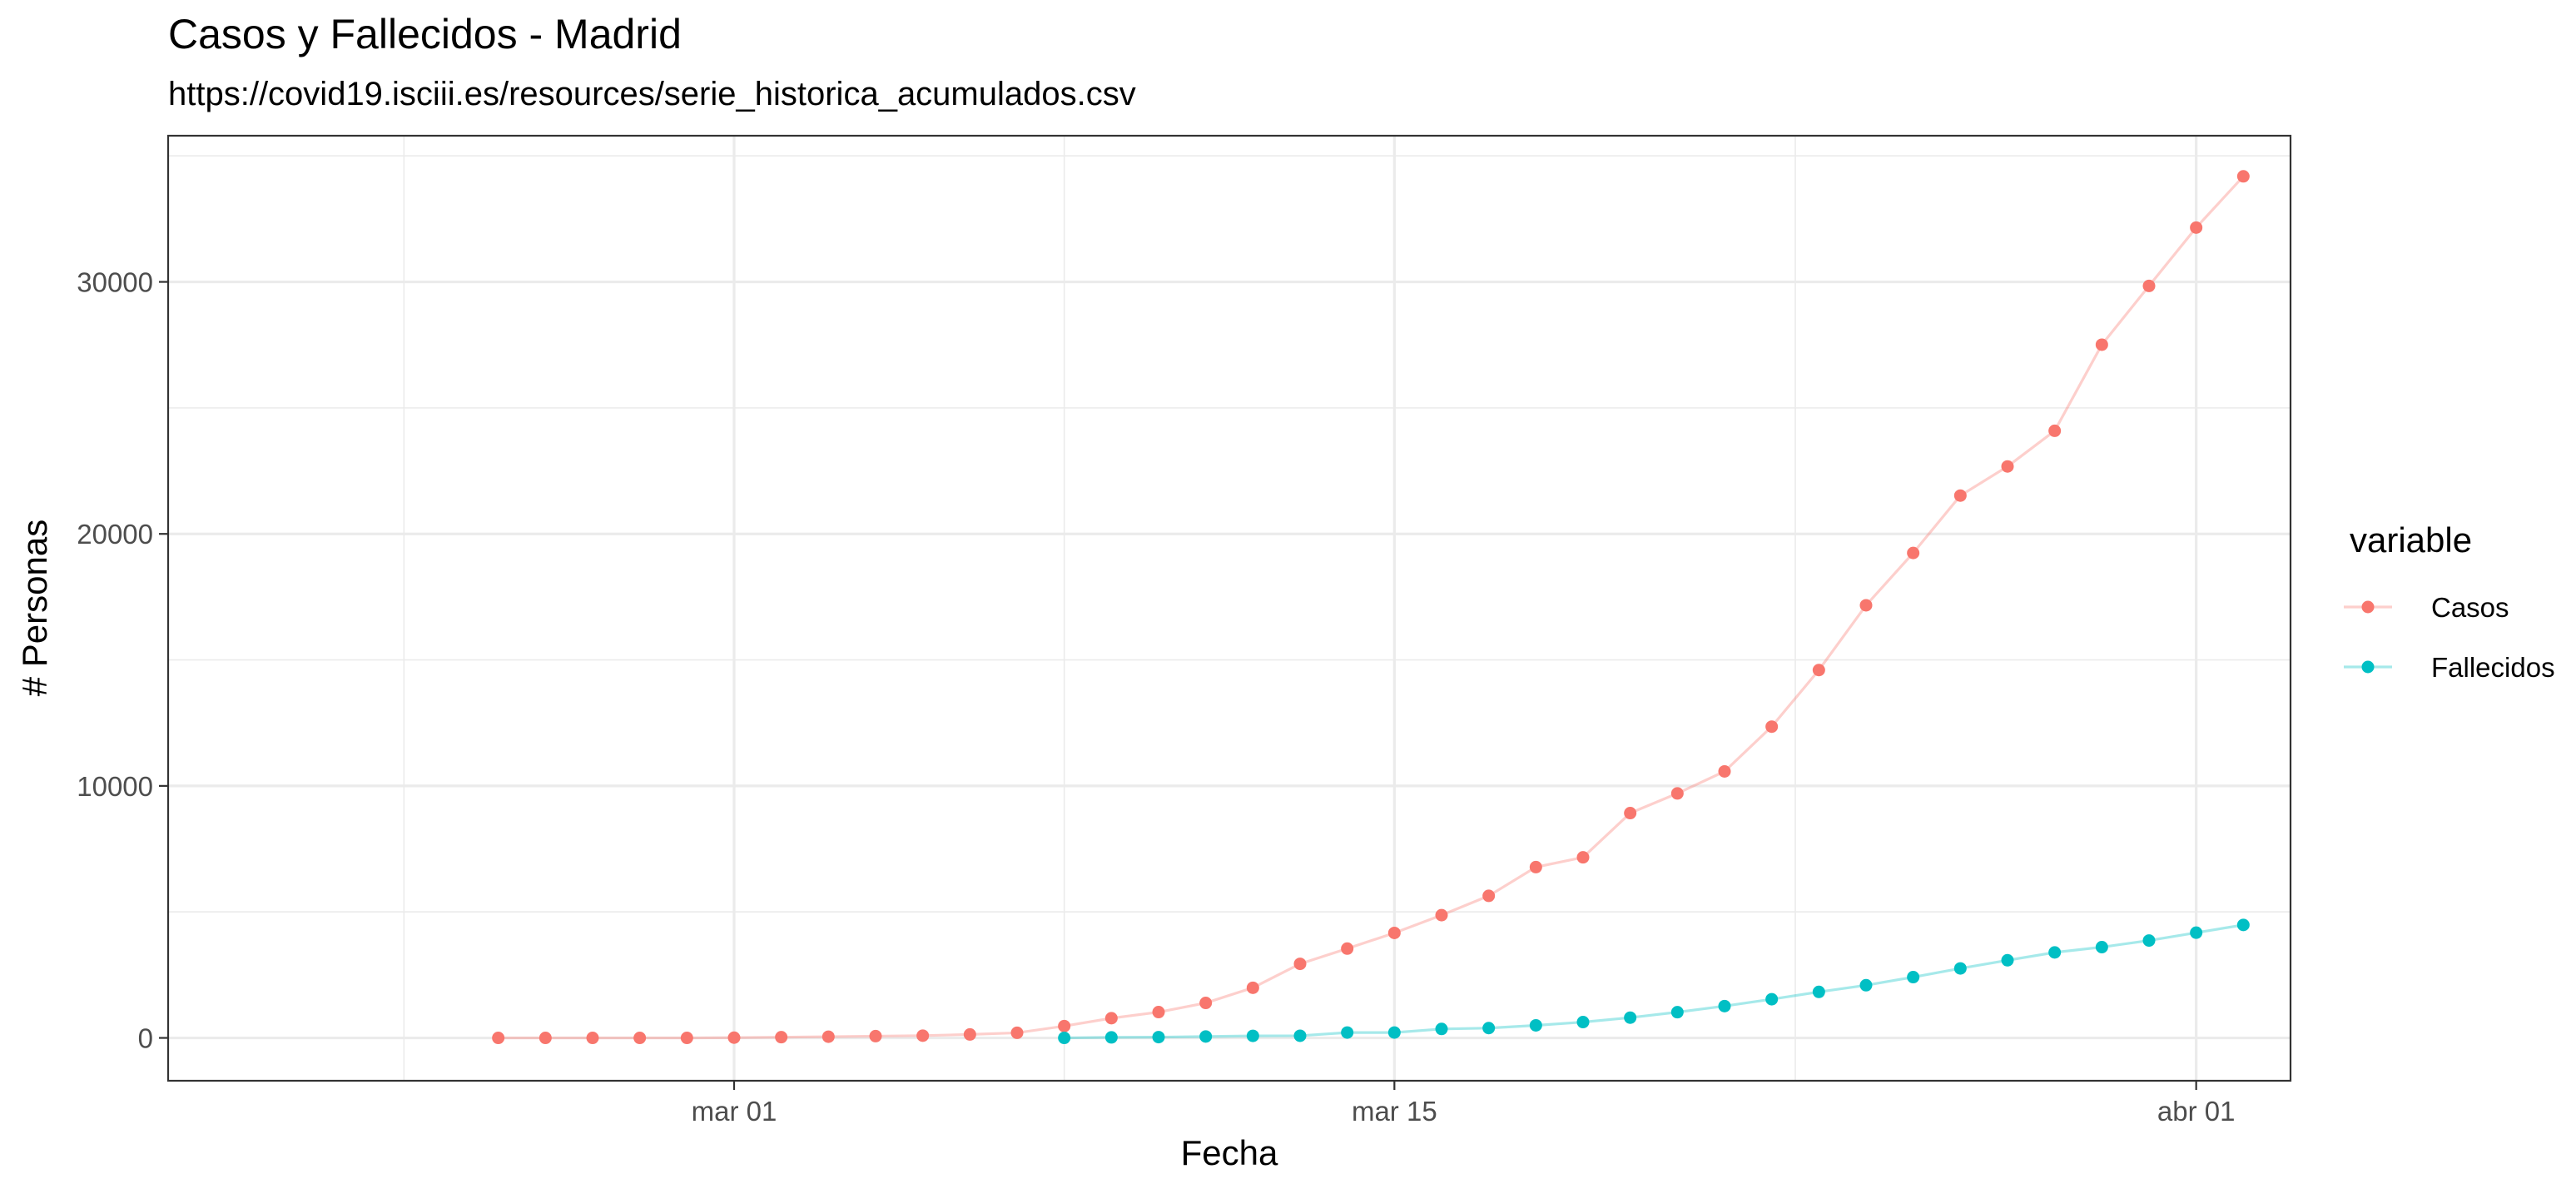 The image size is (2576, 1179). What do you see at coordinates (734, 1111) in the screenshot?
I see `x-tick-label: mar 01` at bounding box center [734, 1111].